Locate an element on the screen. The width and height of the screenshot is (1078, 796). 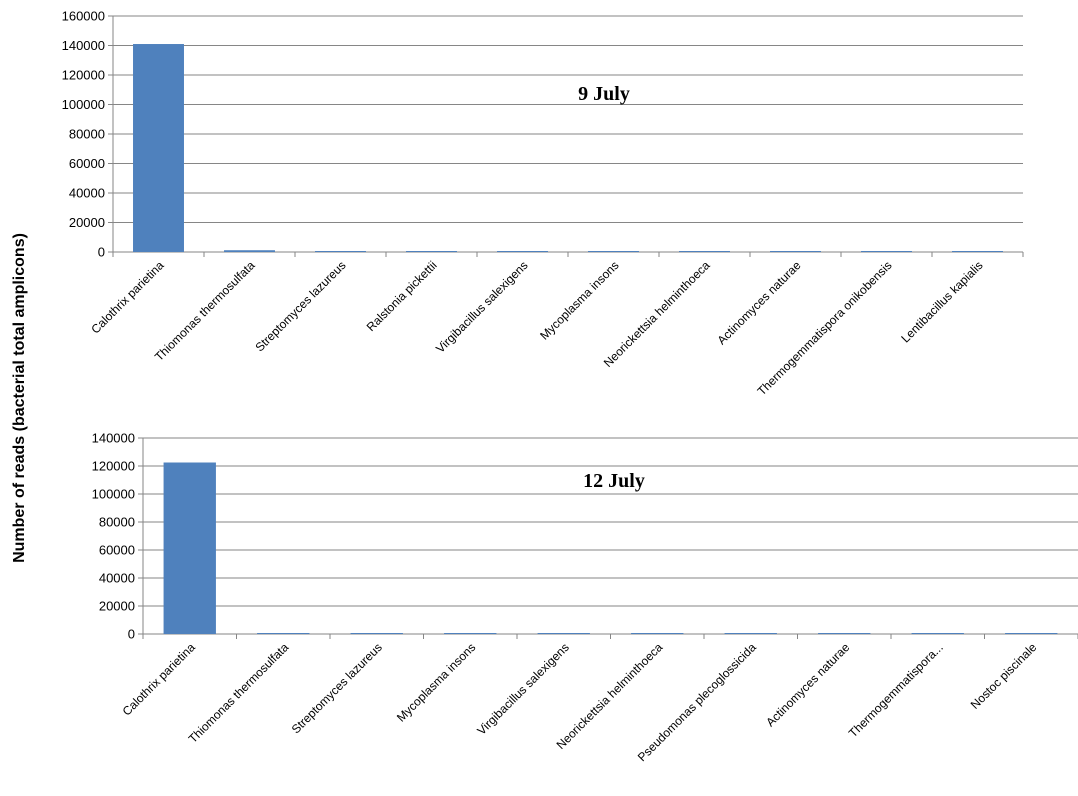
chart-title: 9 July is located at coordinates (604, 94).